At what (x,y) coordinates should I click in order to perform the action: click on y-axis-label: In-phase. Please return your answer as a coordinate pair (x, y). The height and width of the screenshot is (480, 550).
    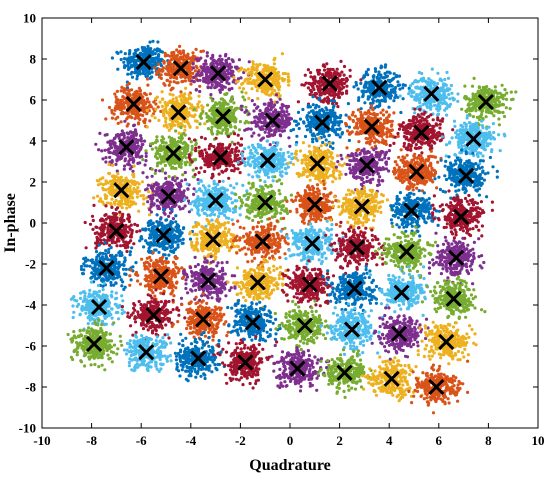
    Looking at the image, I should click on (10, 223).